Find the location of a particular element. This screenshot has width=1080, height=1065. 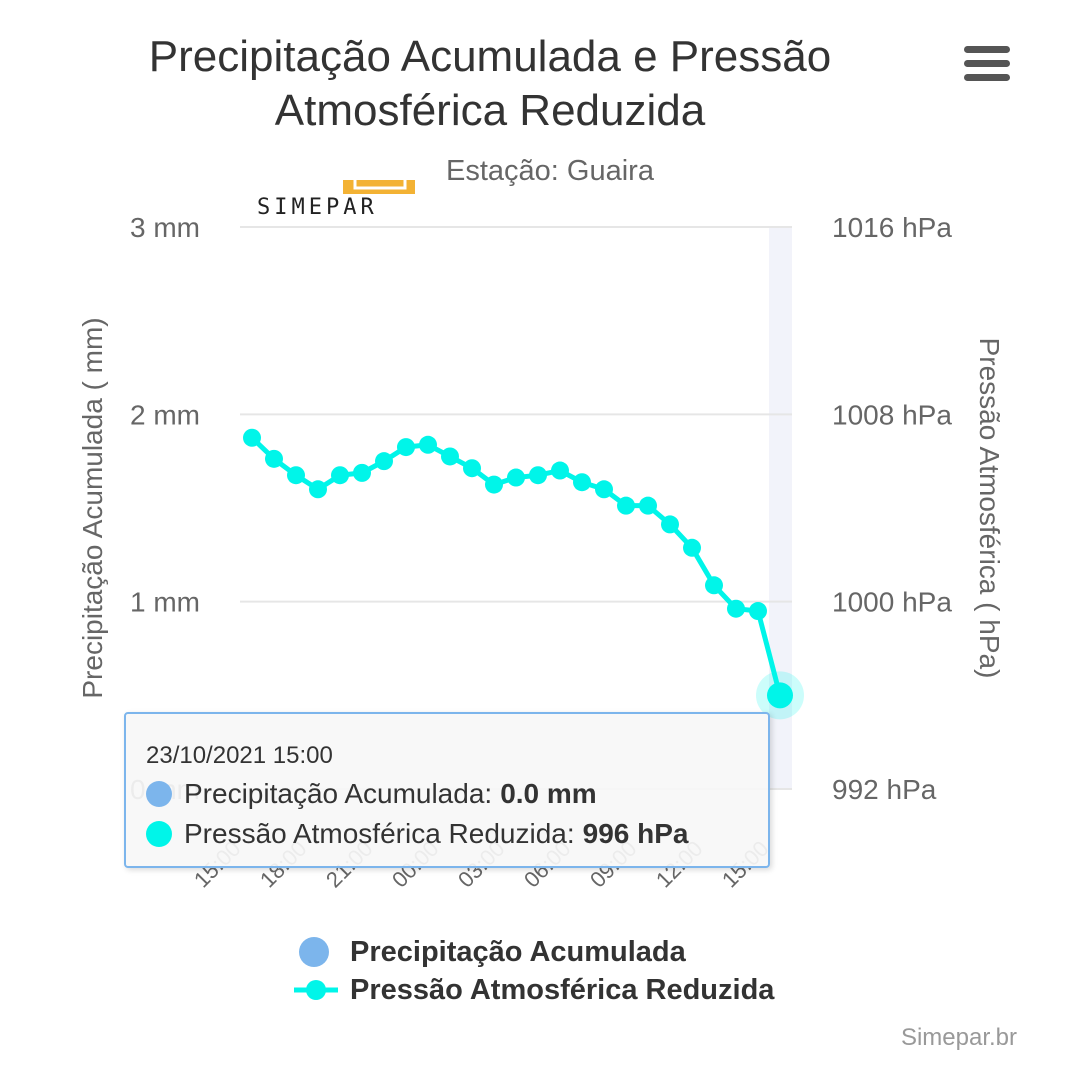

precip-dot-icon is located at coordinates (159, 794).